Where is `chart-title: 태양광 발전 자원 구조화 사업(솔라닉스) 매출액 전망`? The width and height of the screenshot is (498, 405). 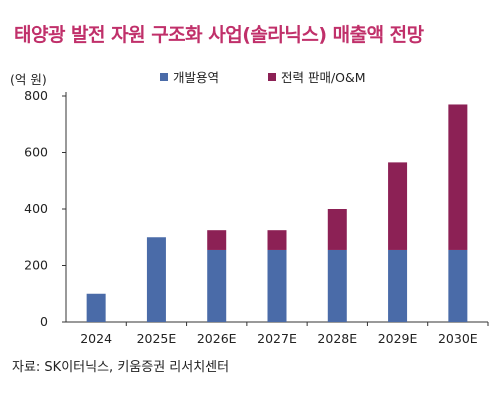
chart-title: 태양광 발전 자원 구조화 사업(솔라닉스) 매출액 전망 is located at coordinates (219, 35).